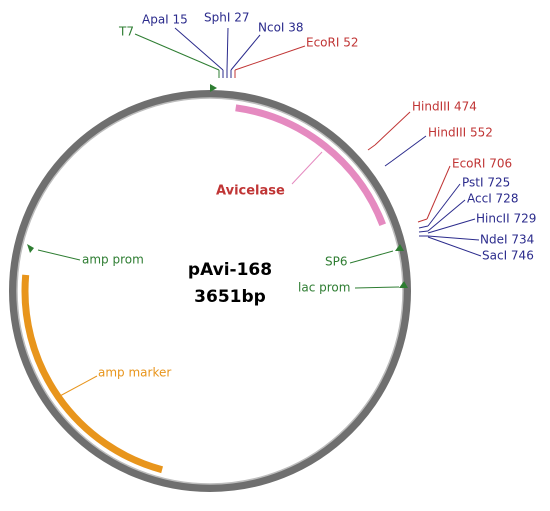 The width and height of the screenshot is (550, 511). I want to click on site-ticks, so click(323, 153).